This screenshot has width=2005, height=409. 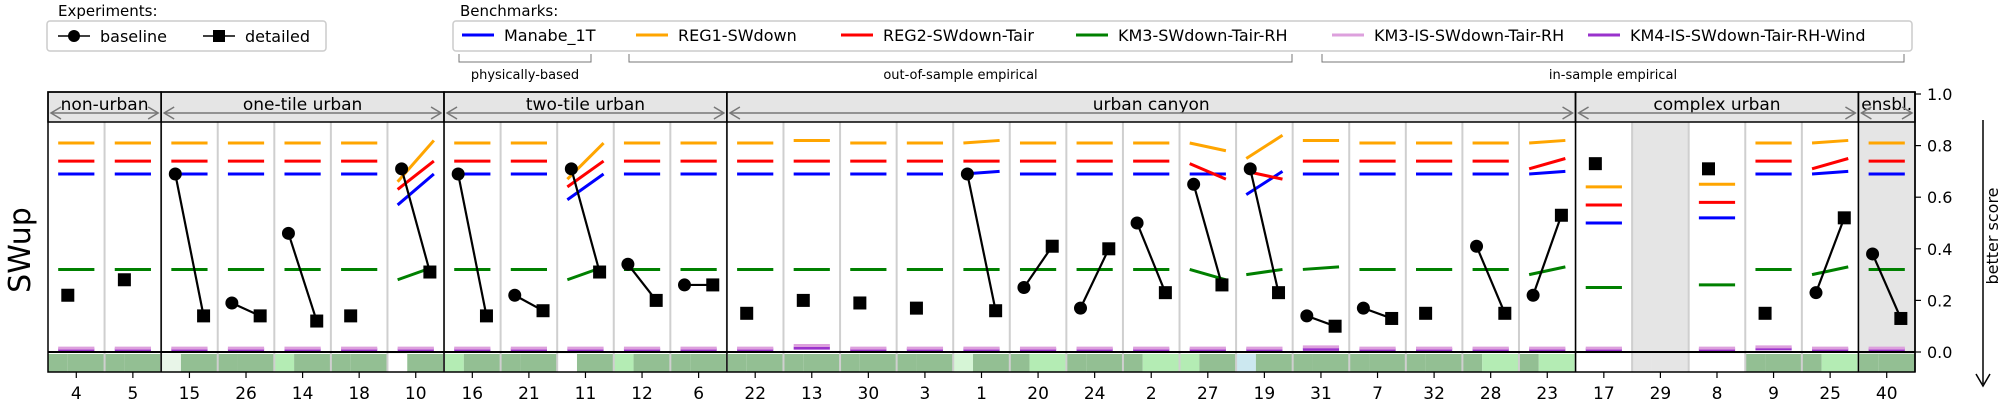 I want to click on benchmark-group-label: physically-based, so click(x=525, y=75).